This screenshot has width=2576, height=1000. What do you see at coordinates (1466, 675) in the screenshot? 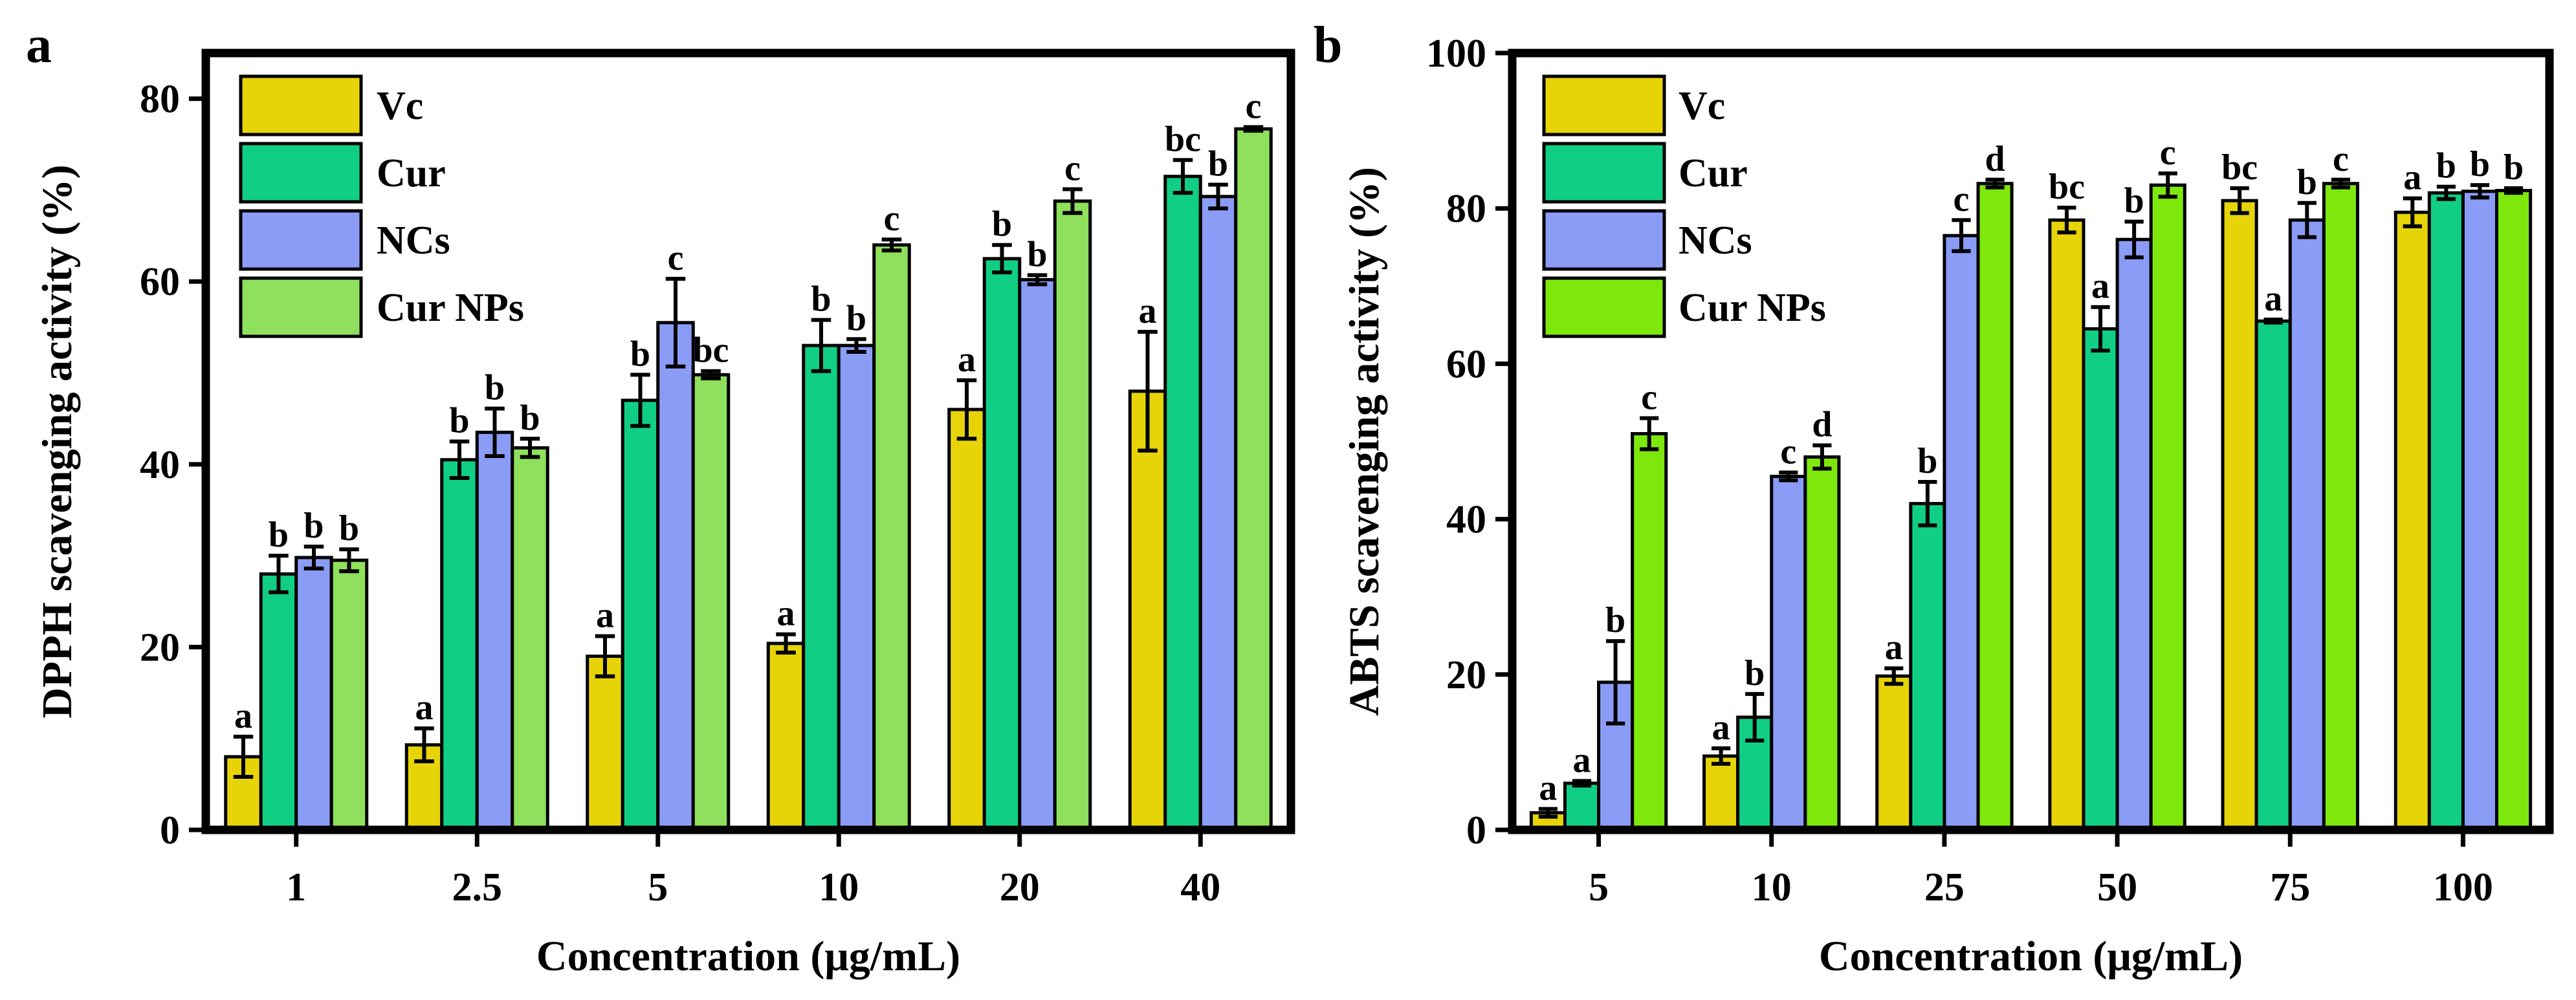
I see `y-tick-label: 20` at bounding box center [1466, 675].